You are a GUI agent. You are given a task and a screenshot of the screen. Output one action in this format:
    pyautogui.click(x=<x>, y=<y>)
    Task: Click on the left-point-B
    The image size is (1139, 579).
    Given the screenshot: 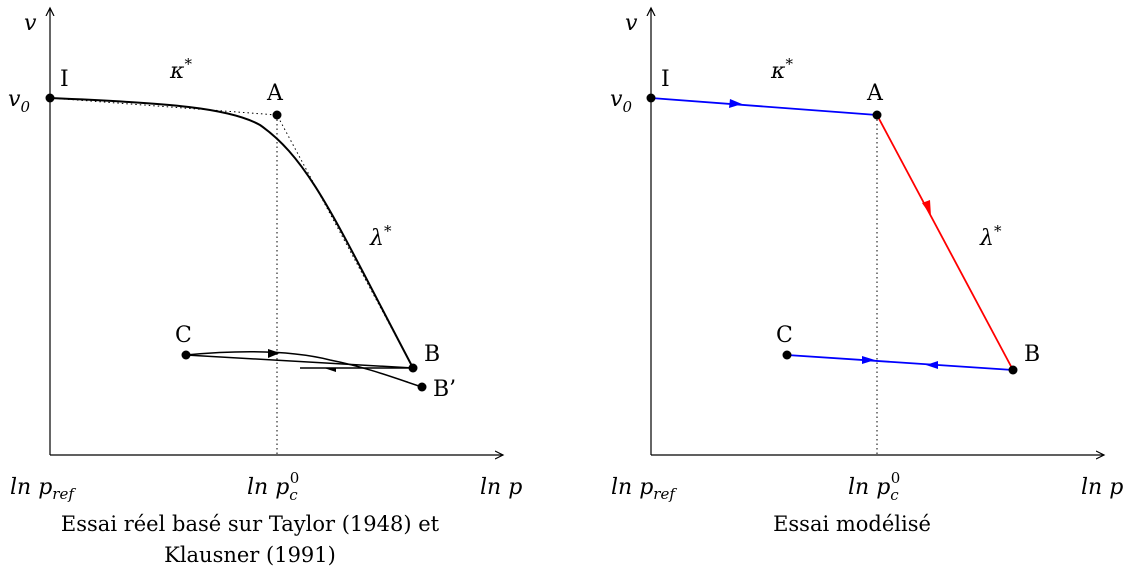 What is the action you would take?
    pyautogui.click(x=413, y=368)
    